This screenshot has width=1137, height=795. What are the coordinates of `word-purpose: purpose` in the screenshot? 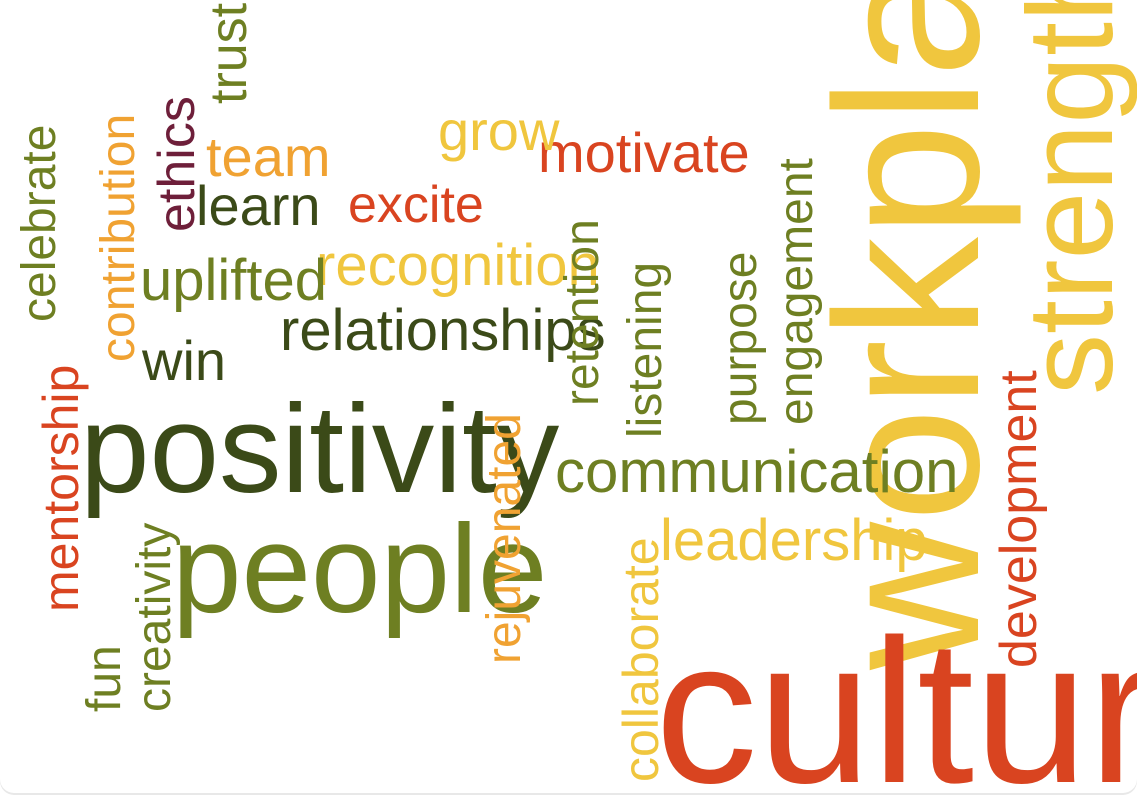 It's located at (740, 338).